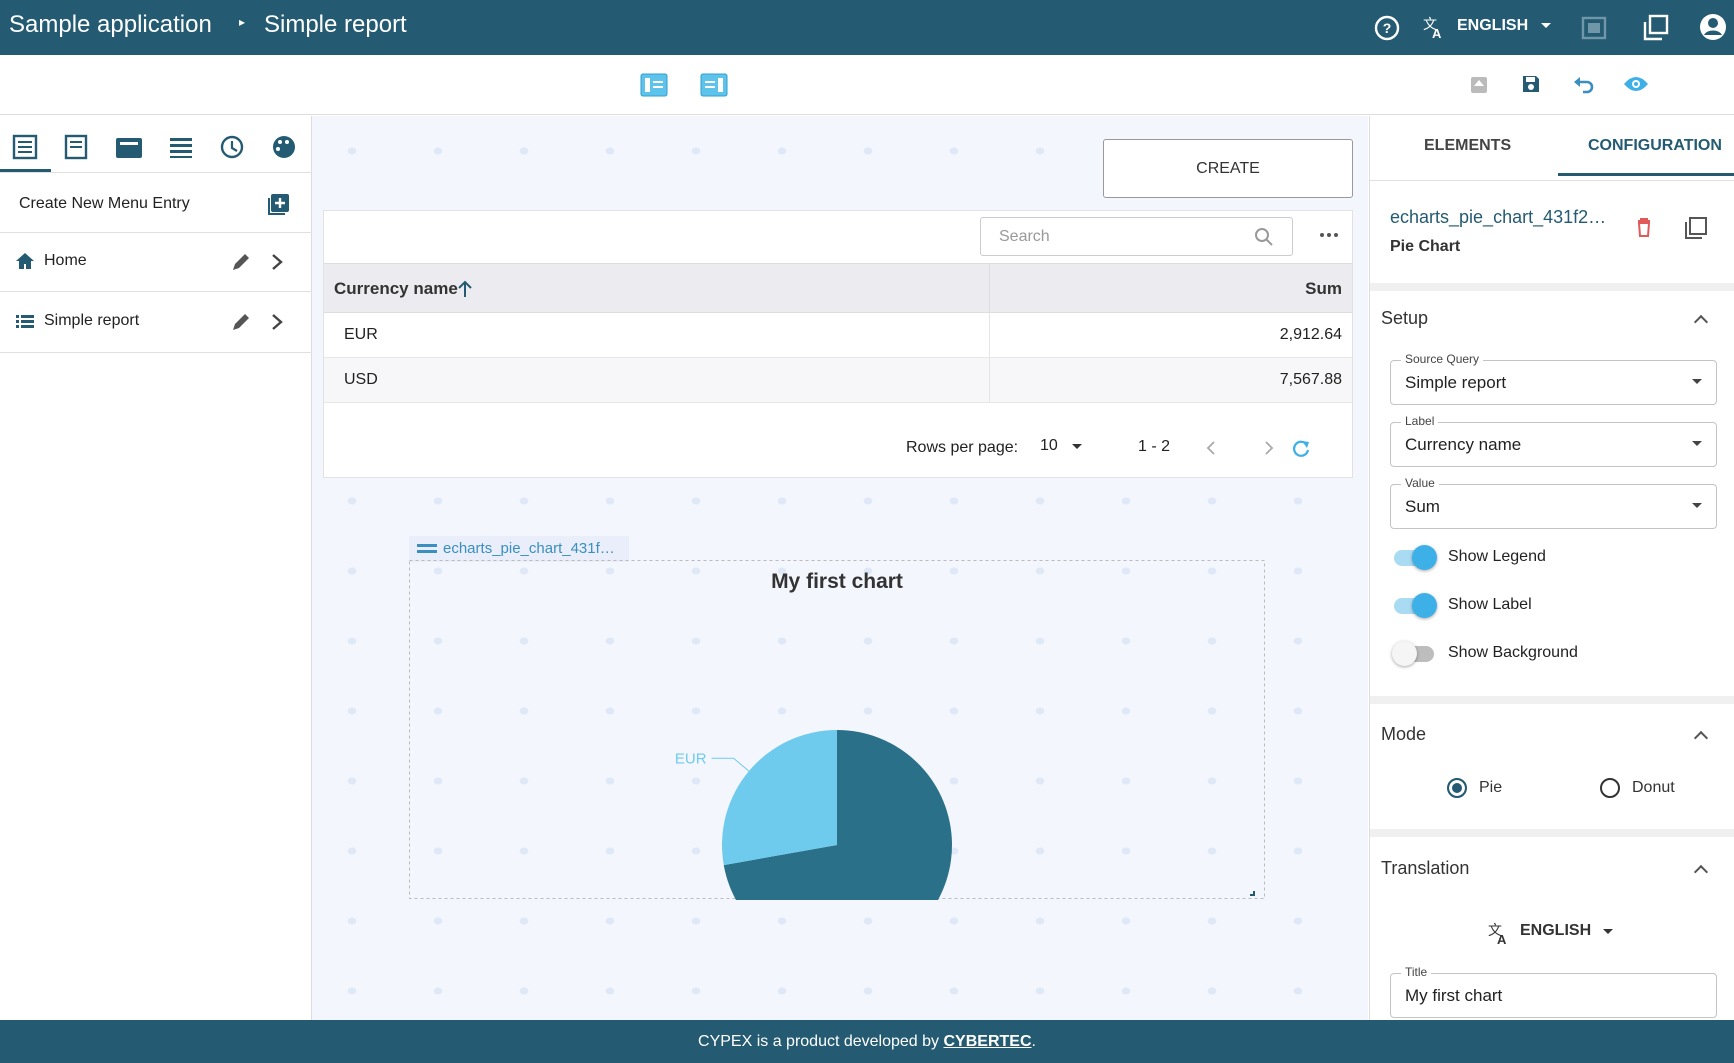 The image size is (1734, 1063). What do you see at coordinates (1468, 145) in the screenshot?
I see `tab: ELEMENTS` at bounding box center [1468, 145].